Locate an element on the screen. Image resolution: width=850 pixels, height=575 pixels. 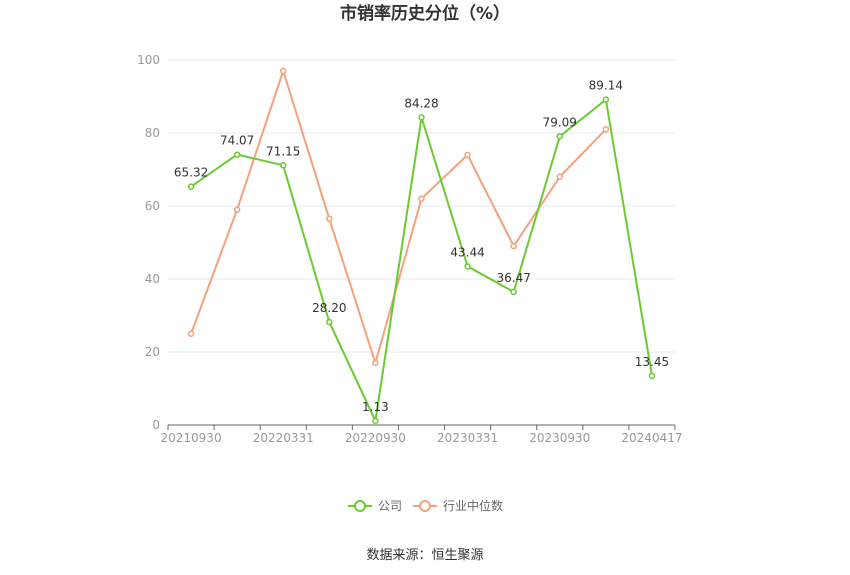
x-tick-label: 20220331 is located at coordinates (283, 438).